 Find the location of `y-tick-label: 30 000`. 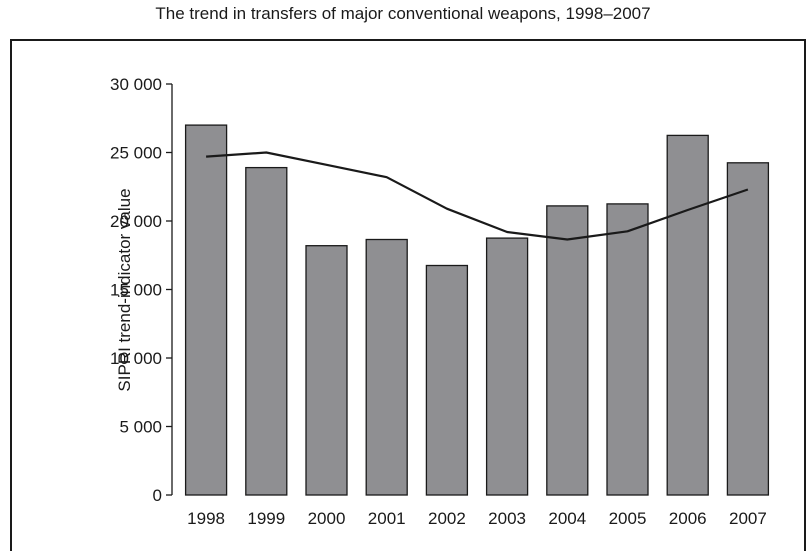

y-tick-label: 30 000 is located at coordinates (136, 84).